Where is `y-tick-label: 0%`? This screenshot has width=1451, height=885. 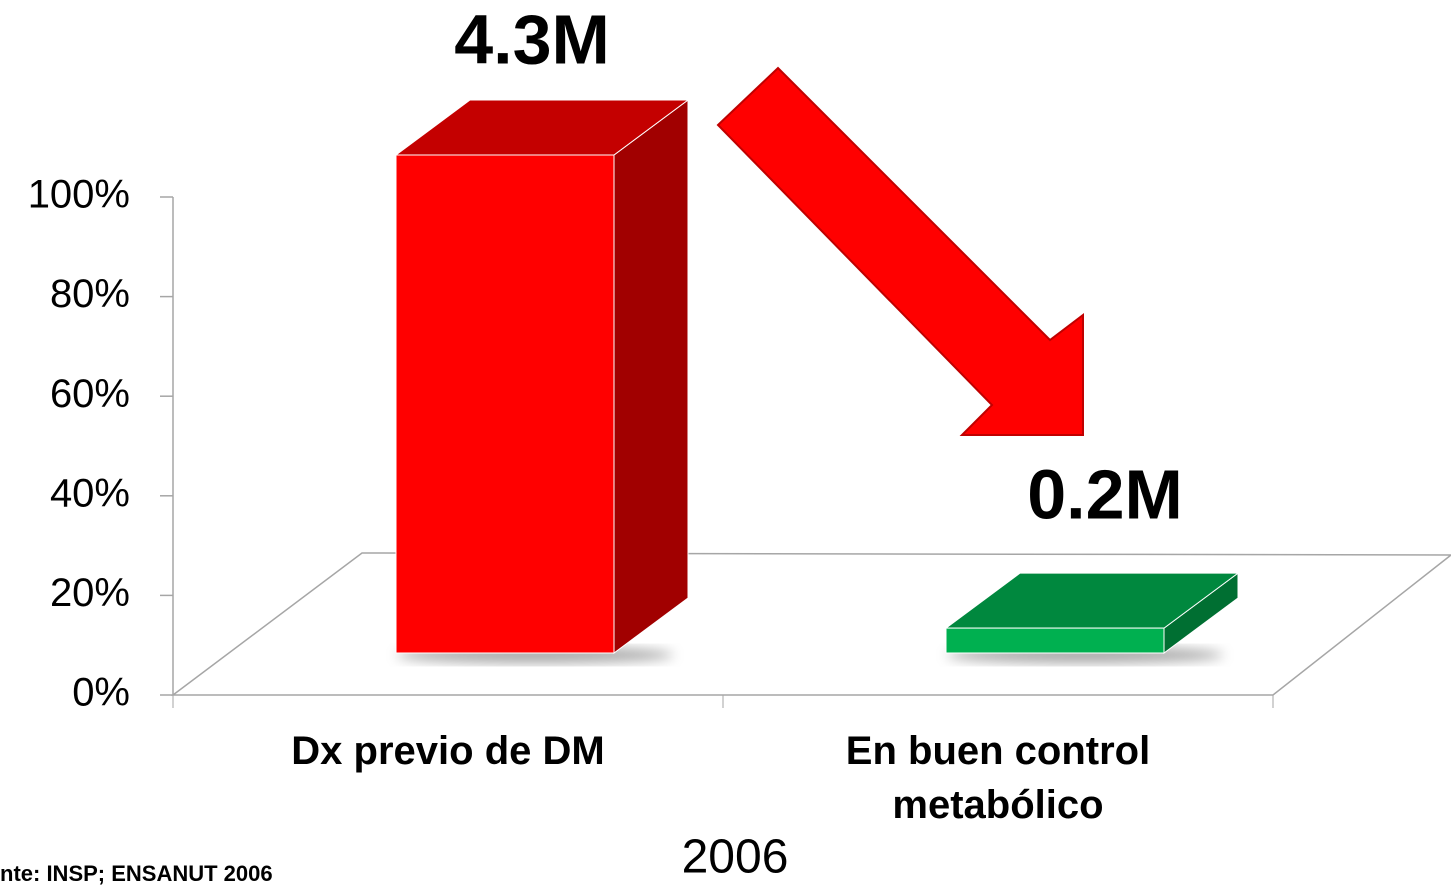
y-tick-label: 0% is located at coordinates (101, 693).